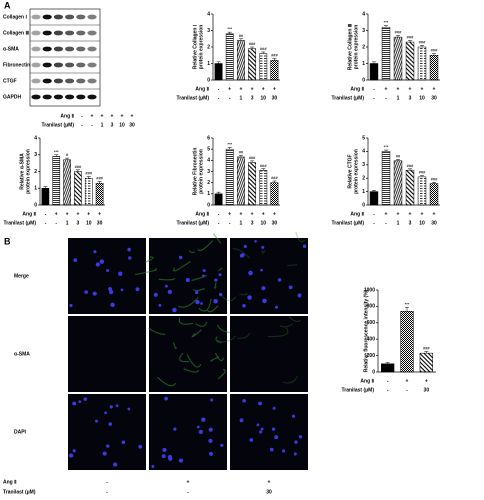  Describe the element at coordinates (112, 116) in the screenshot. I see `condition-value: +` at that location.